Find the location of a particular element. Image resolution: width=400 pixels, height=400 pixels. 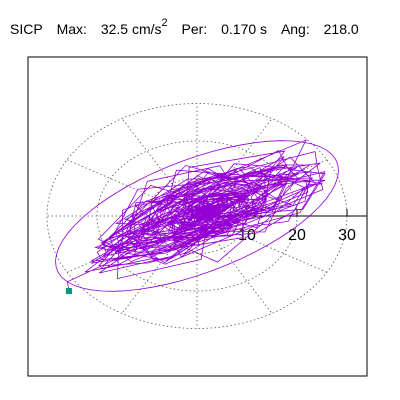

ang-value: 218.0 is located at coordinates (341, 28).